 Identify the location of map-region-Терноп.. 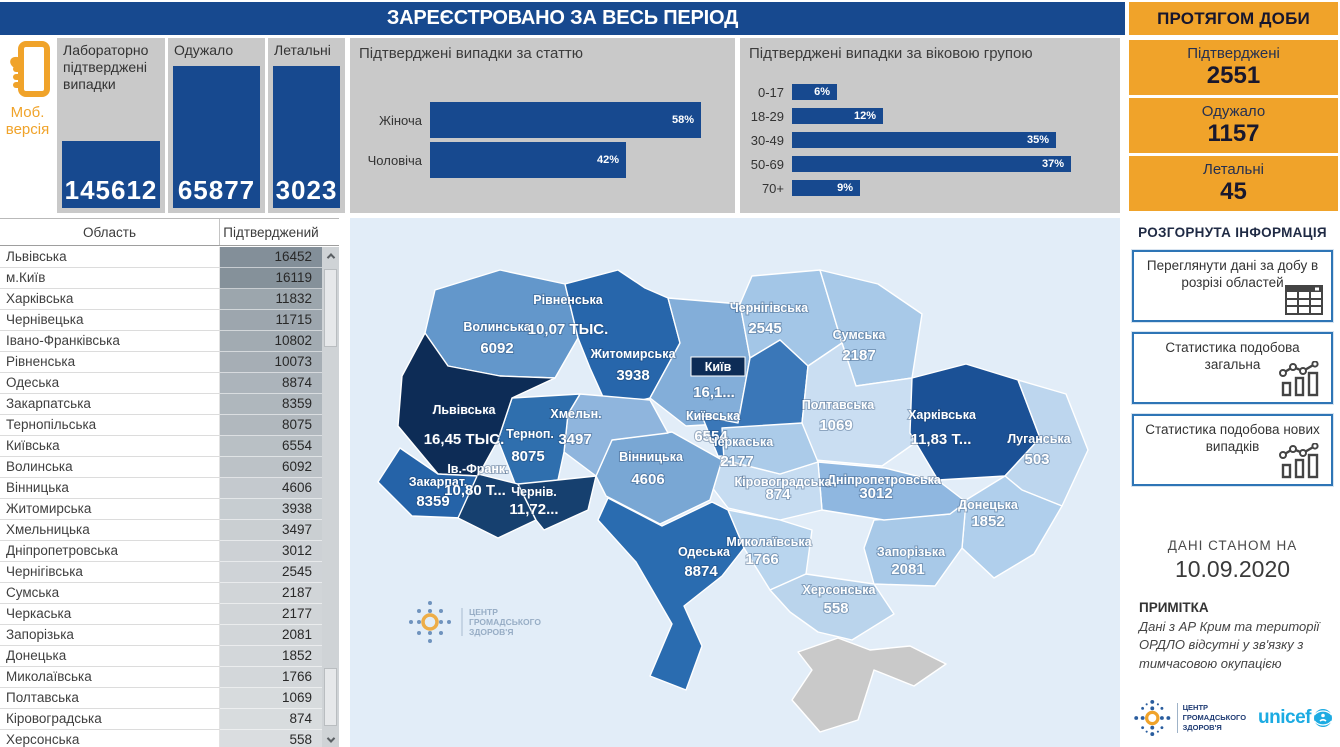
(539, 440).